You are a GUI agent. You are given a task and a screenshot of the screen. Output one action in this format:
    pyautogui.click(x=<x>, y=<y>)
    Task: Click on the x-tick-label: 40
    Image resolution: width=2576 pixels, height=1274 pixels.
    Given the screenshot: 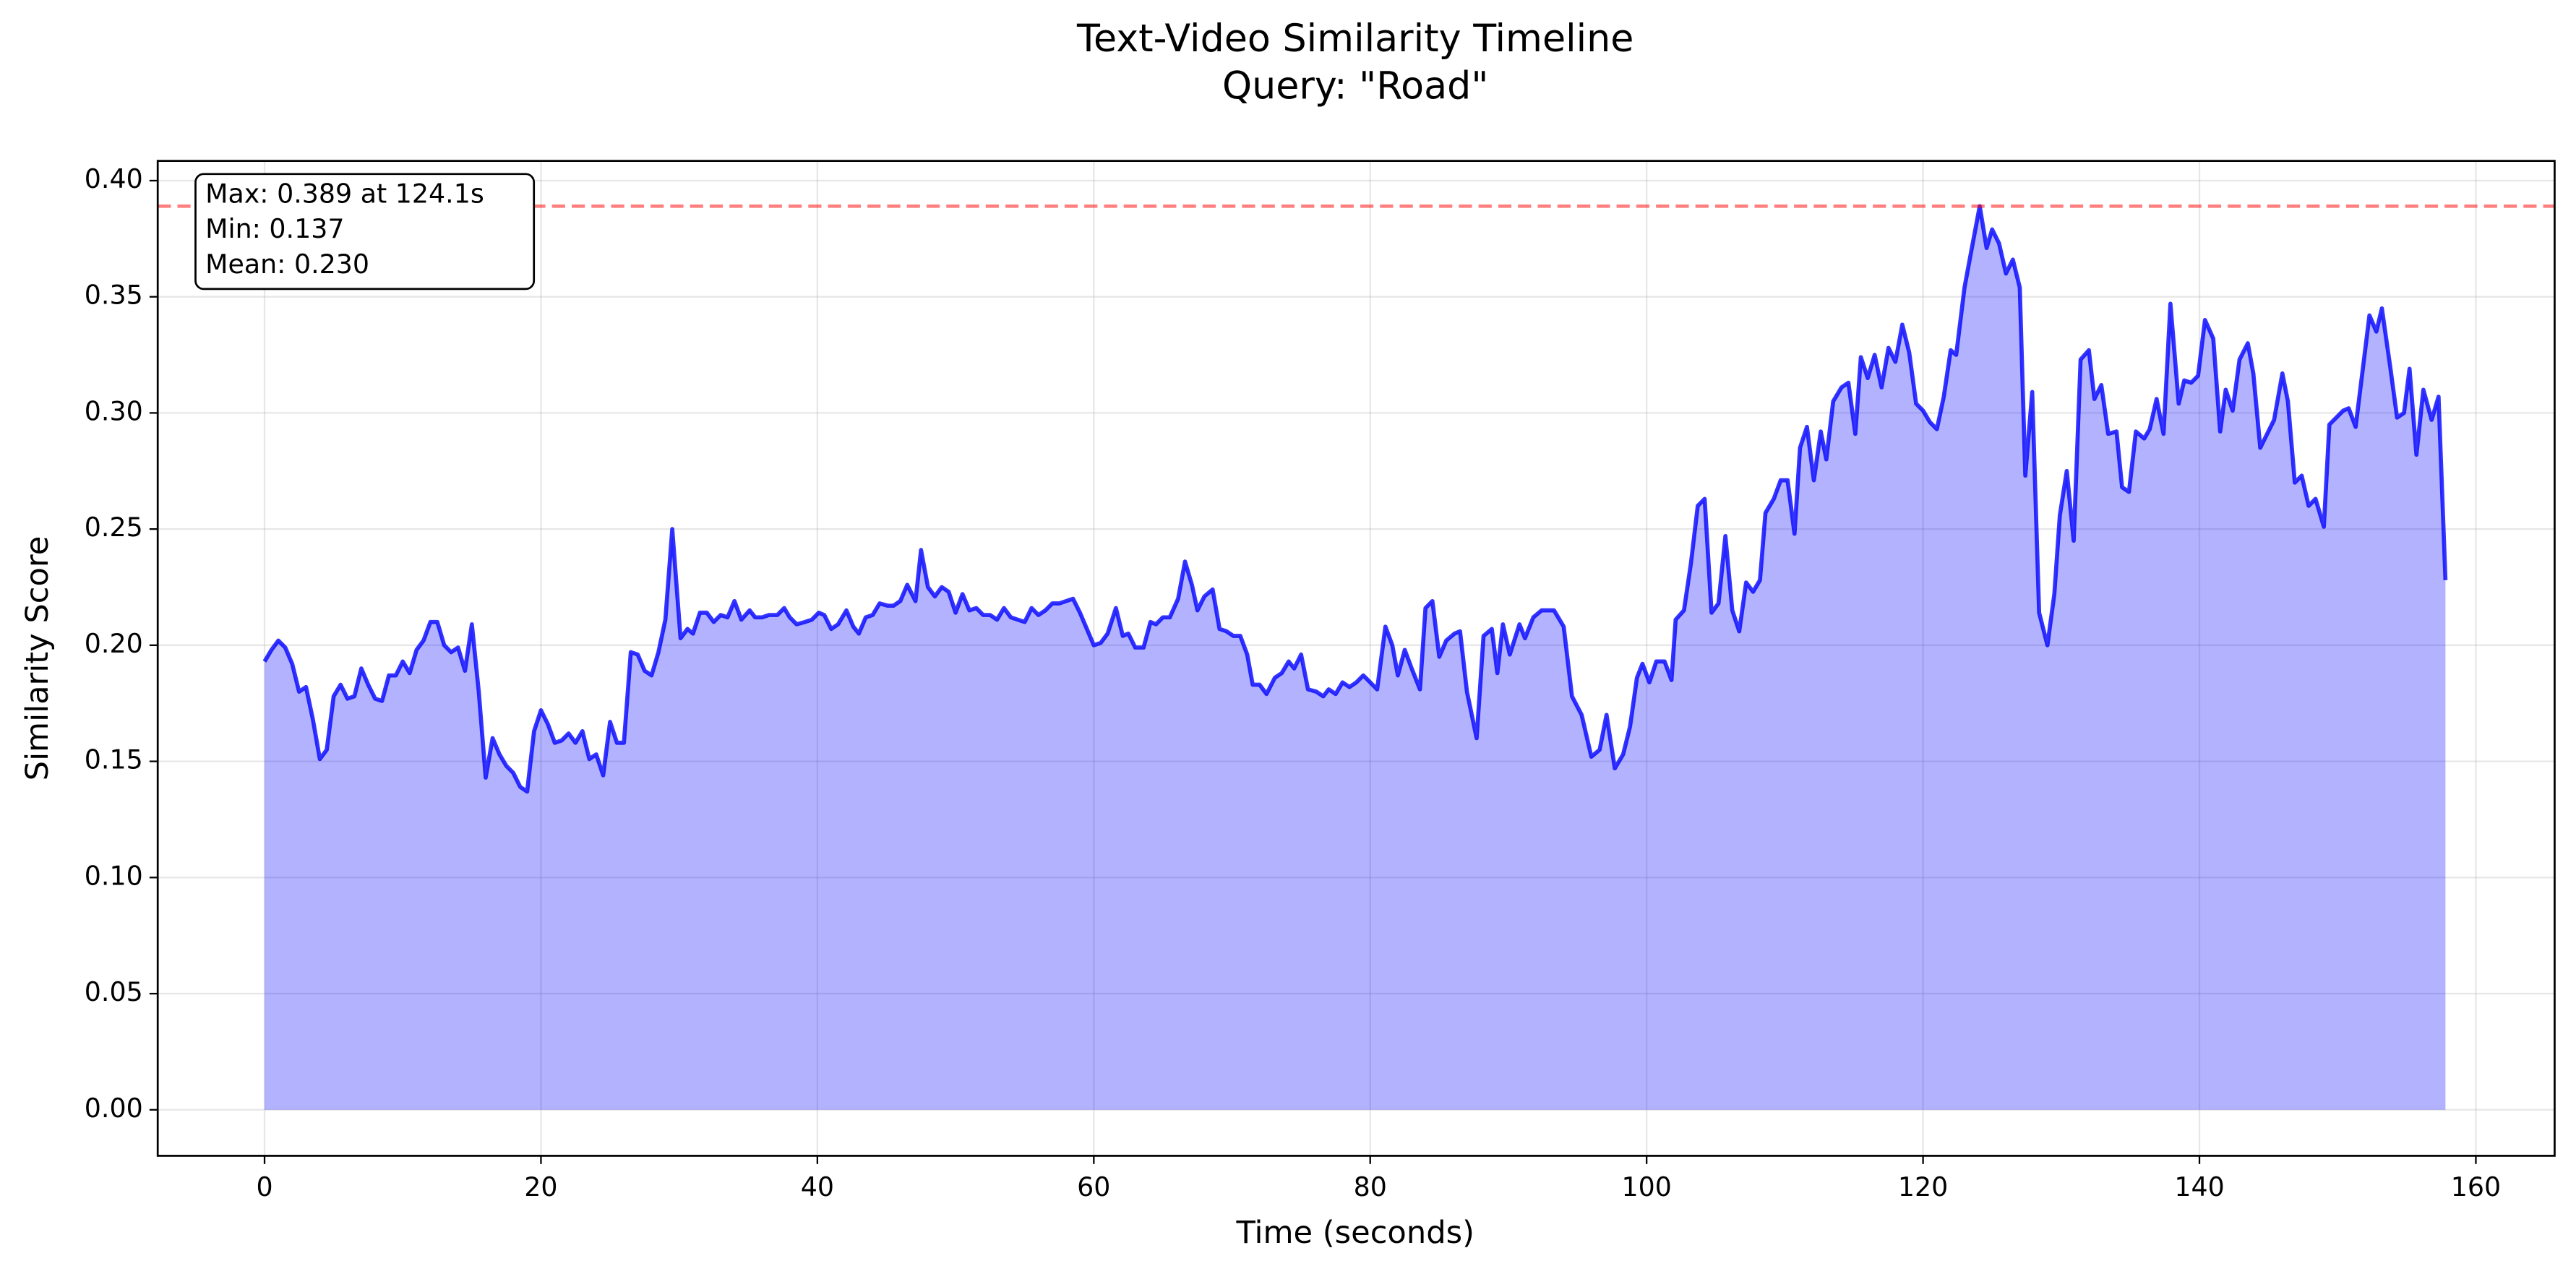 What is the action you would take?
    pyautogui.click(x=818, y=1186)
    